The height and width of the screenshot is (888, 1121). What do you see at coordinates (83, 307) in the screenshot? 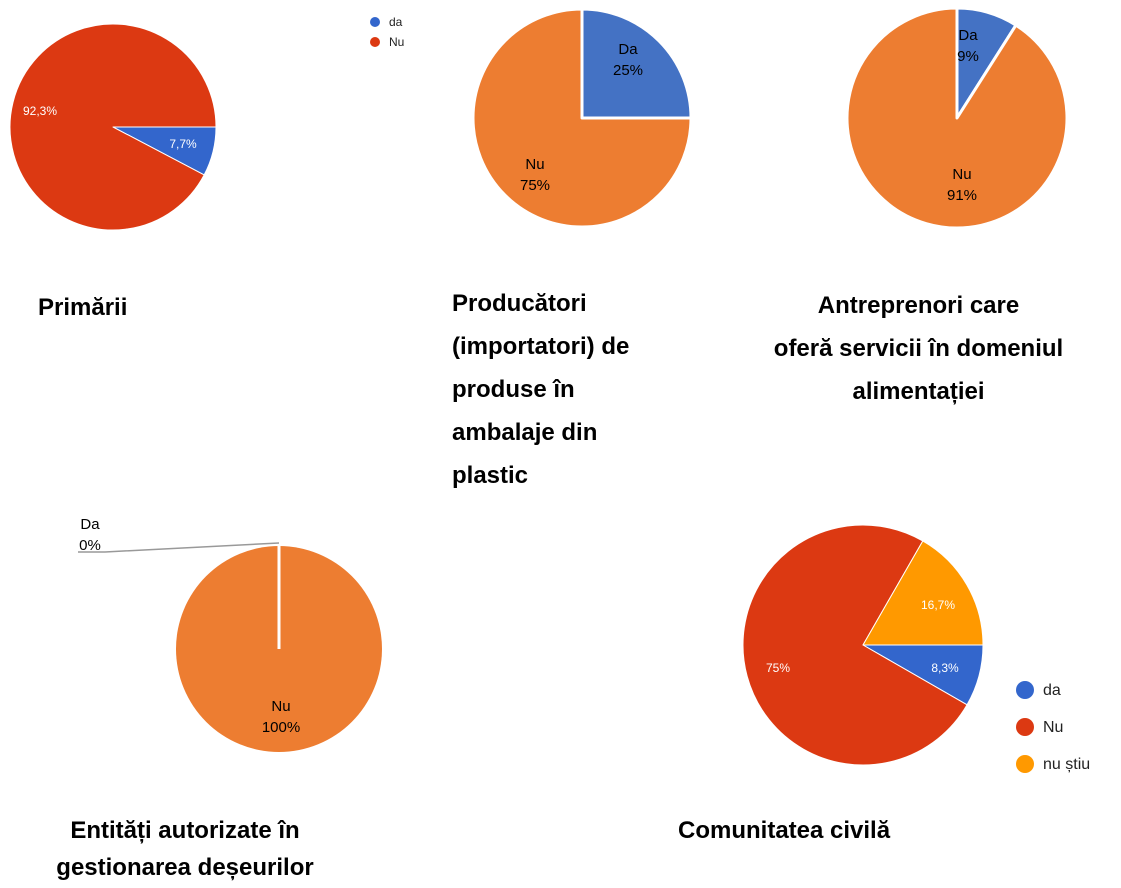
I see `chart-caption: Primării` at bounding box center [83, 307].